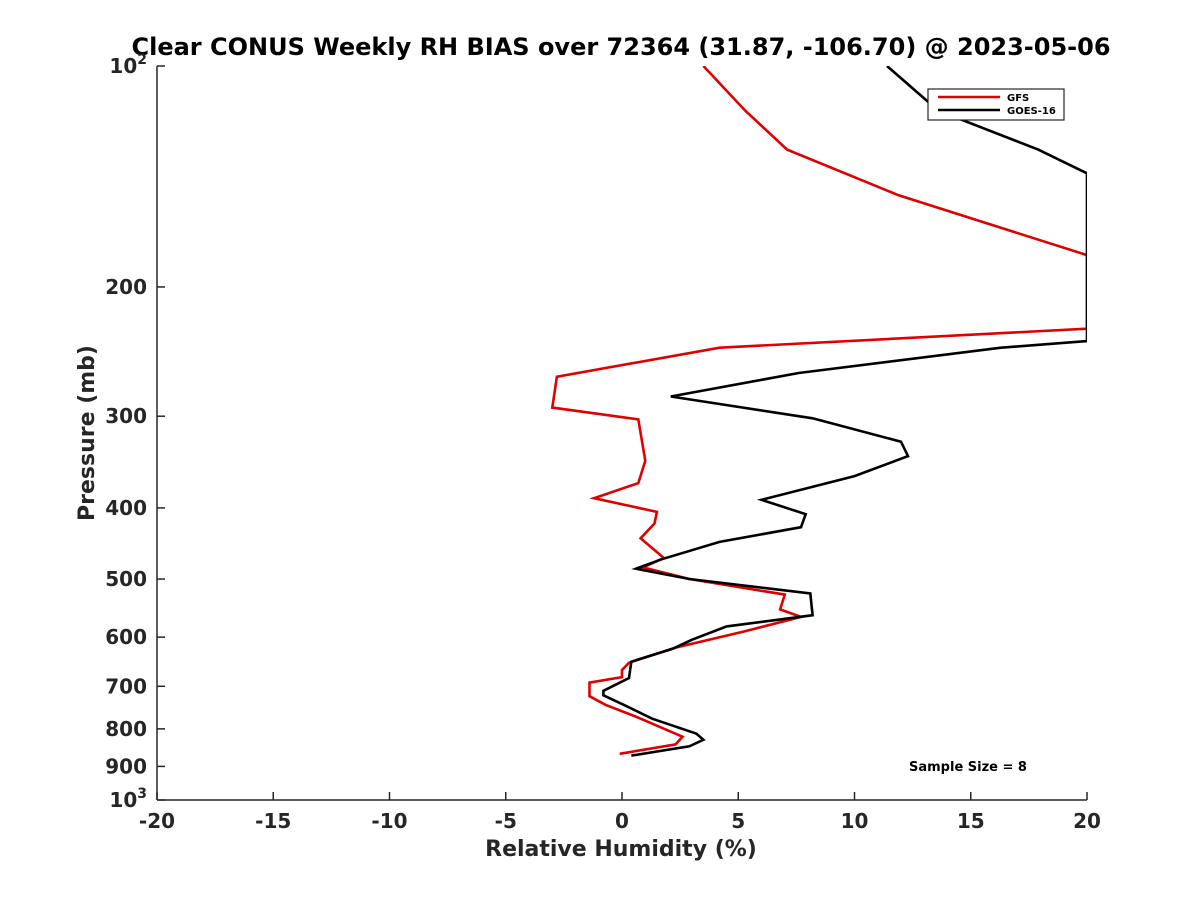 This screenshot has width=1200, height=900. I want to click on sample-size-annotation: Sample Size = 8, so click(968, 767).